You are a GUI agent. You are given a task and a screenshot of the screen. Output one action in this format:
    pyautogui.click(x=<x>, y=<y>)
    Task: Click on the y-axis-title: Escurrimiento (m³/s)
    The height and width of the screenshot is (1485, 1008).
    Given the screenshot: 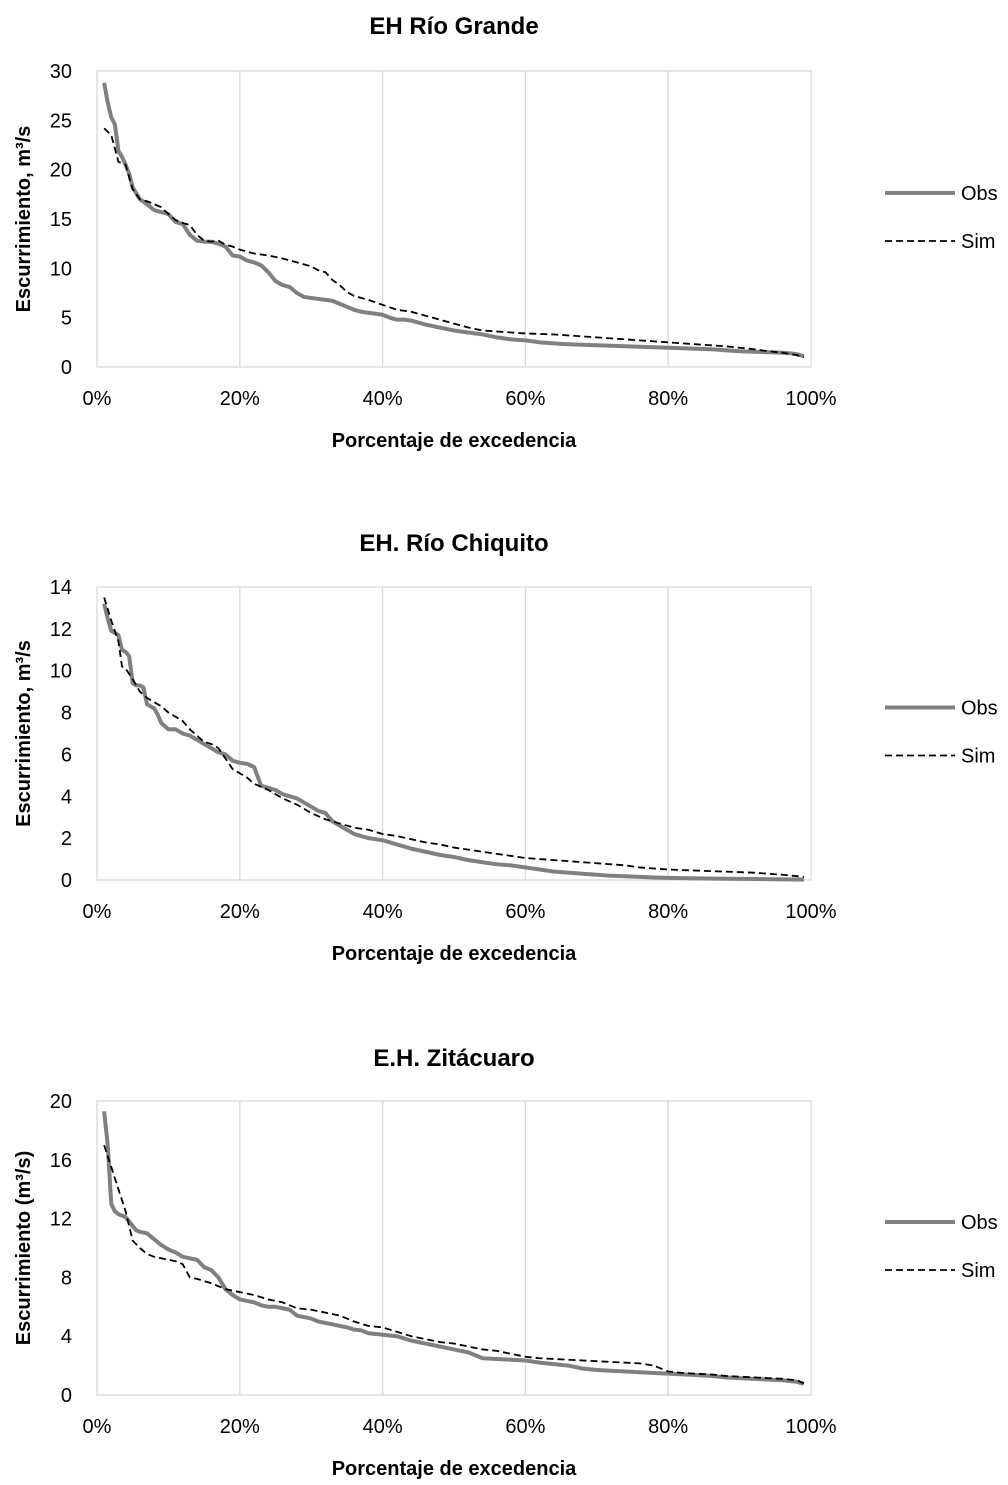 What is the action you would take?
    pyautogui.click(x=24, y=1248)
    